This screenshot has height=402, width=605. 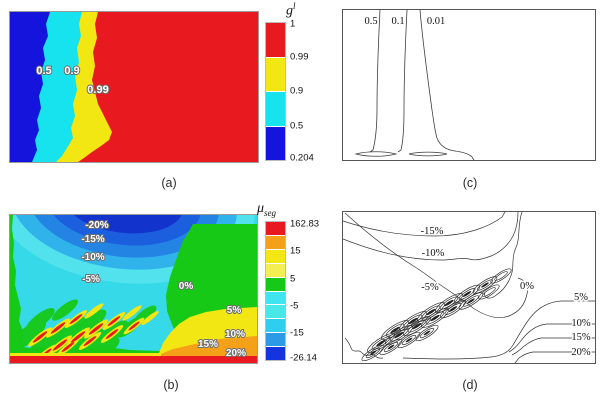 I want to click on colorbar-a-title: gl, so click(x=291, y=10).